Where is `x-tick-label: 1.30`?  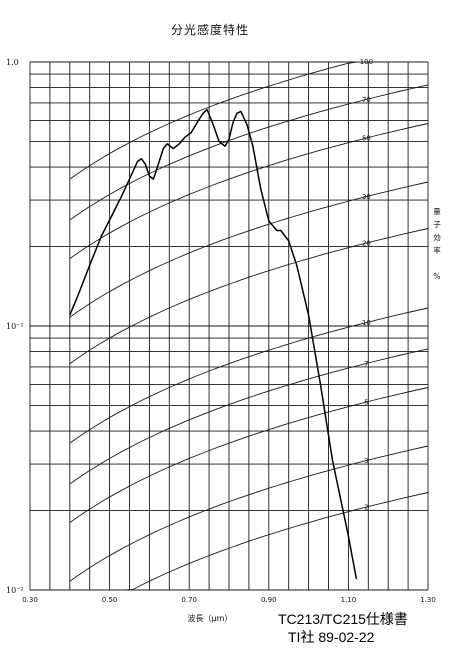 x-tick-label: 1.30 is located at coordinates (428, 600).